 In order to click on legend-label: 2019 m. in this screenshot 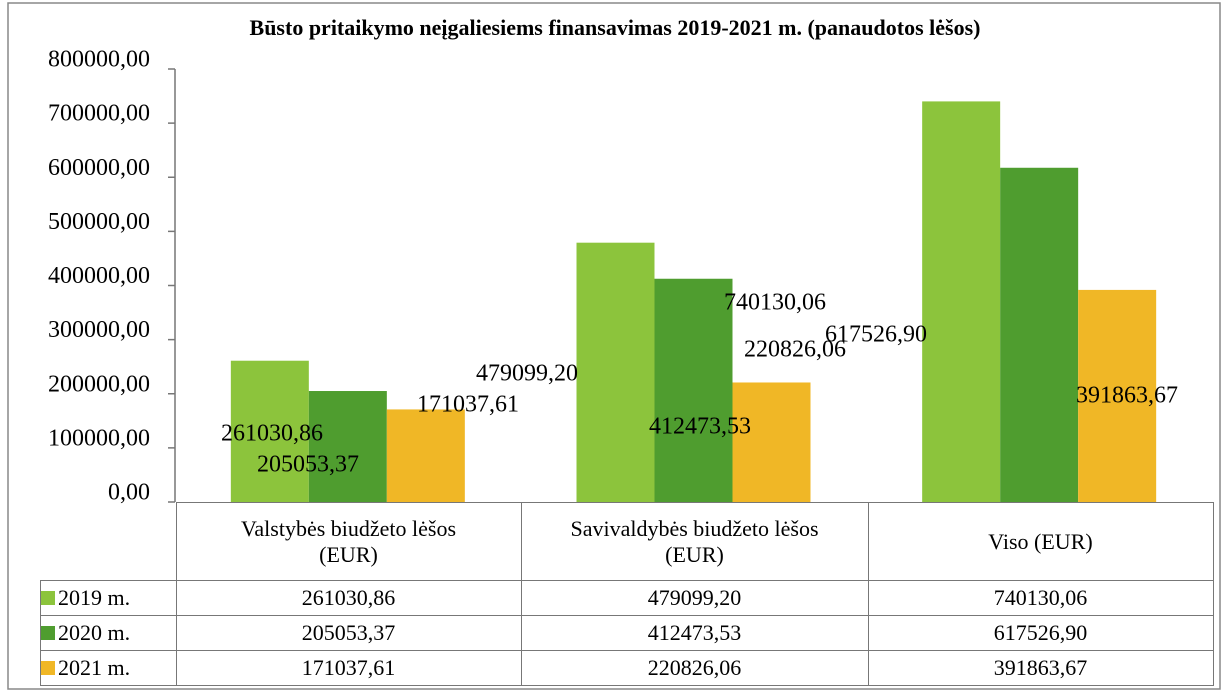, I will do `click(94, 597)`.